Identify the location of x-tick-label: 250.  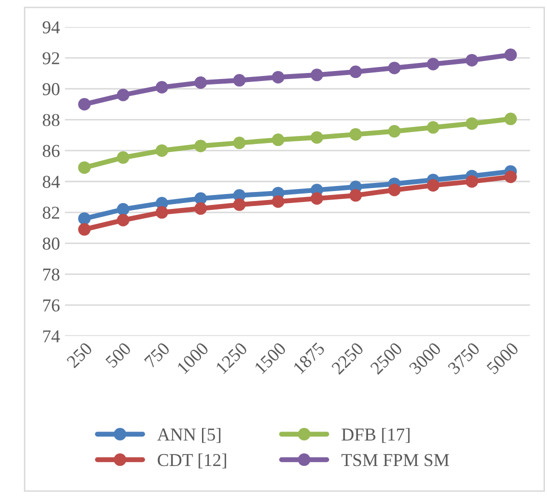
(79, 355).